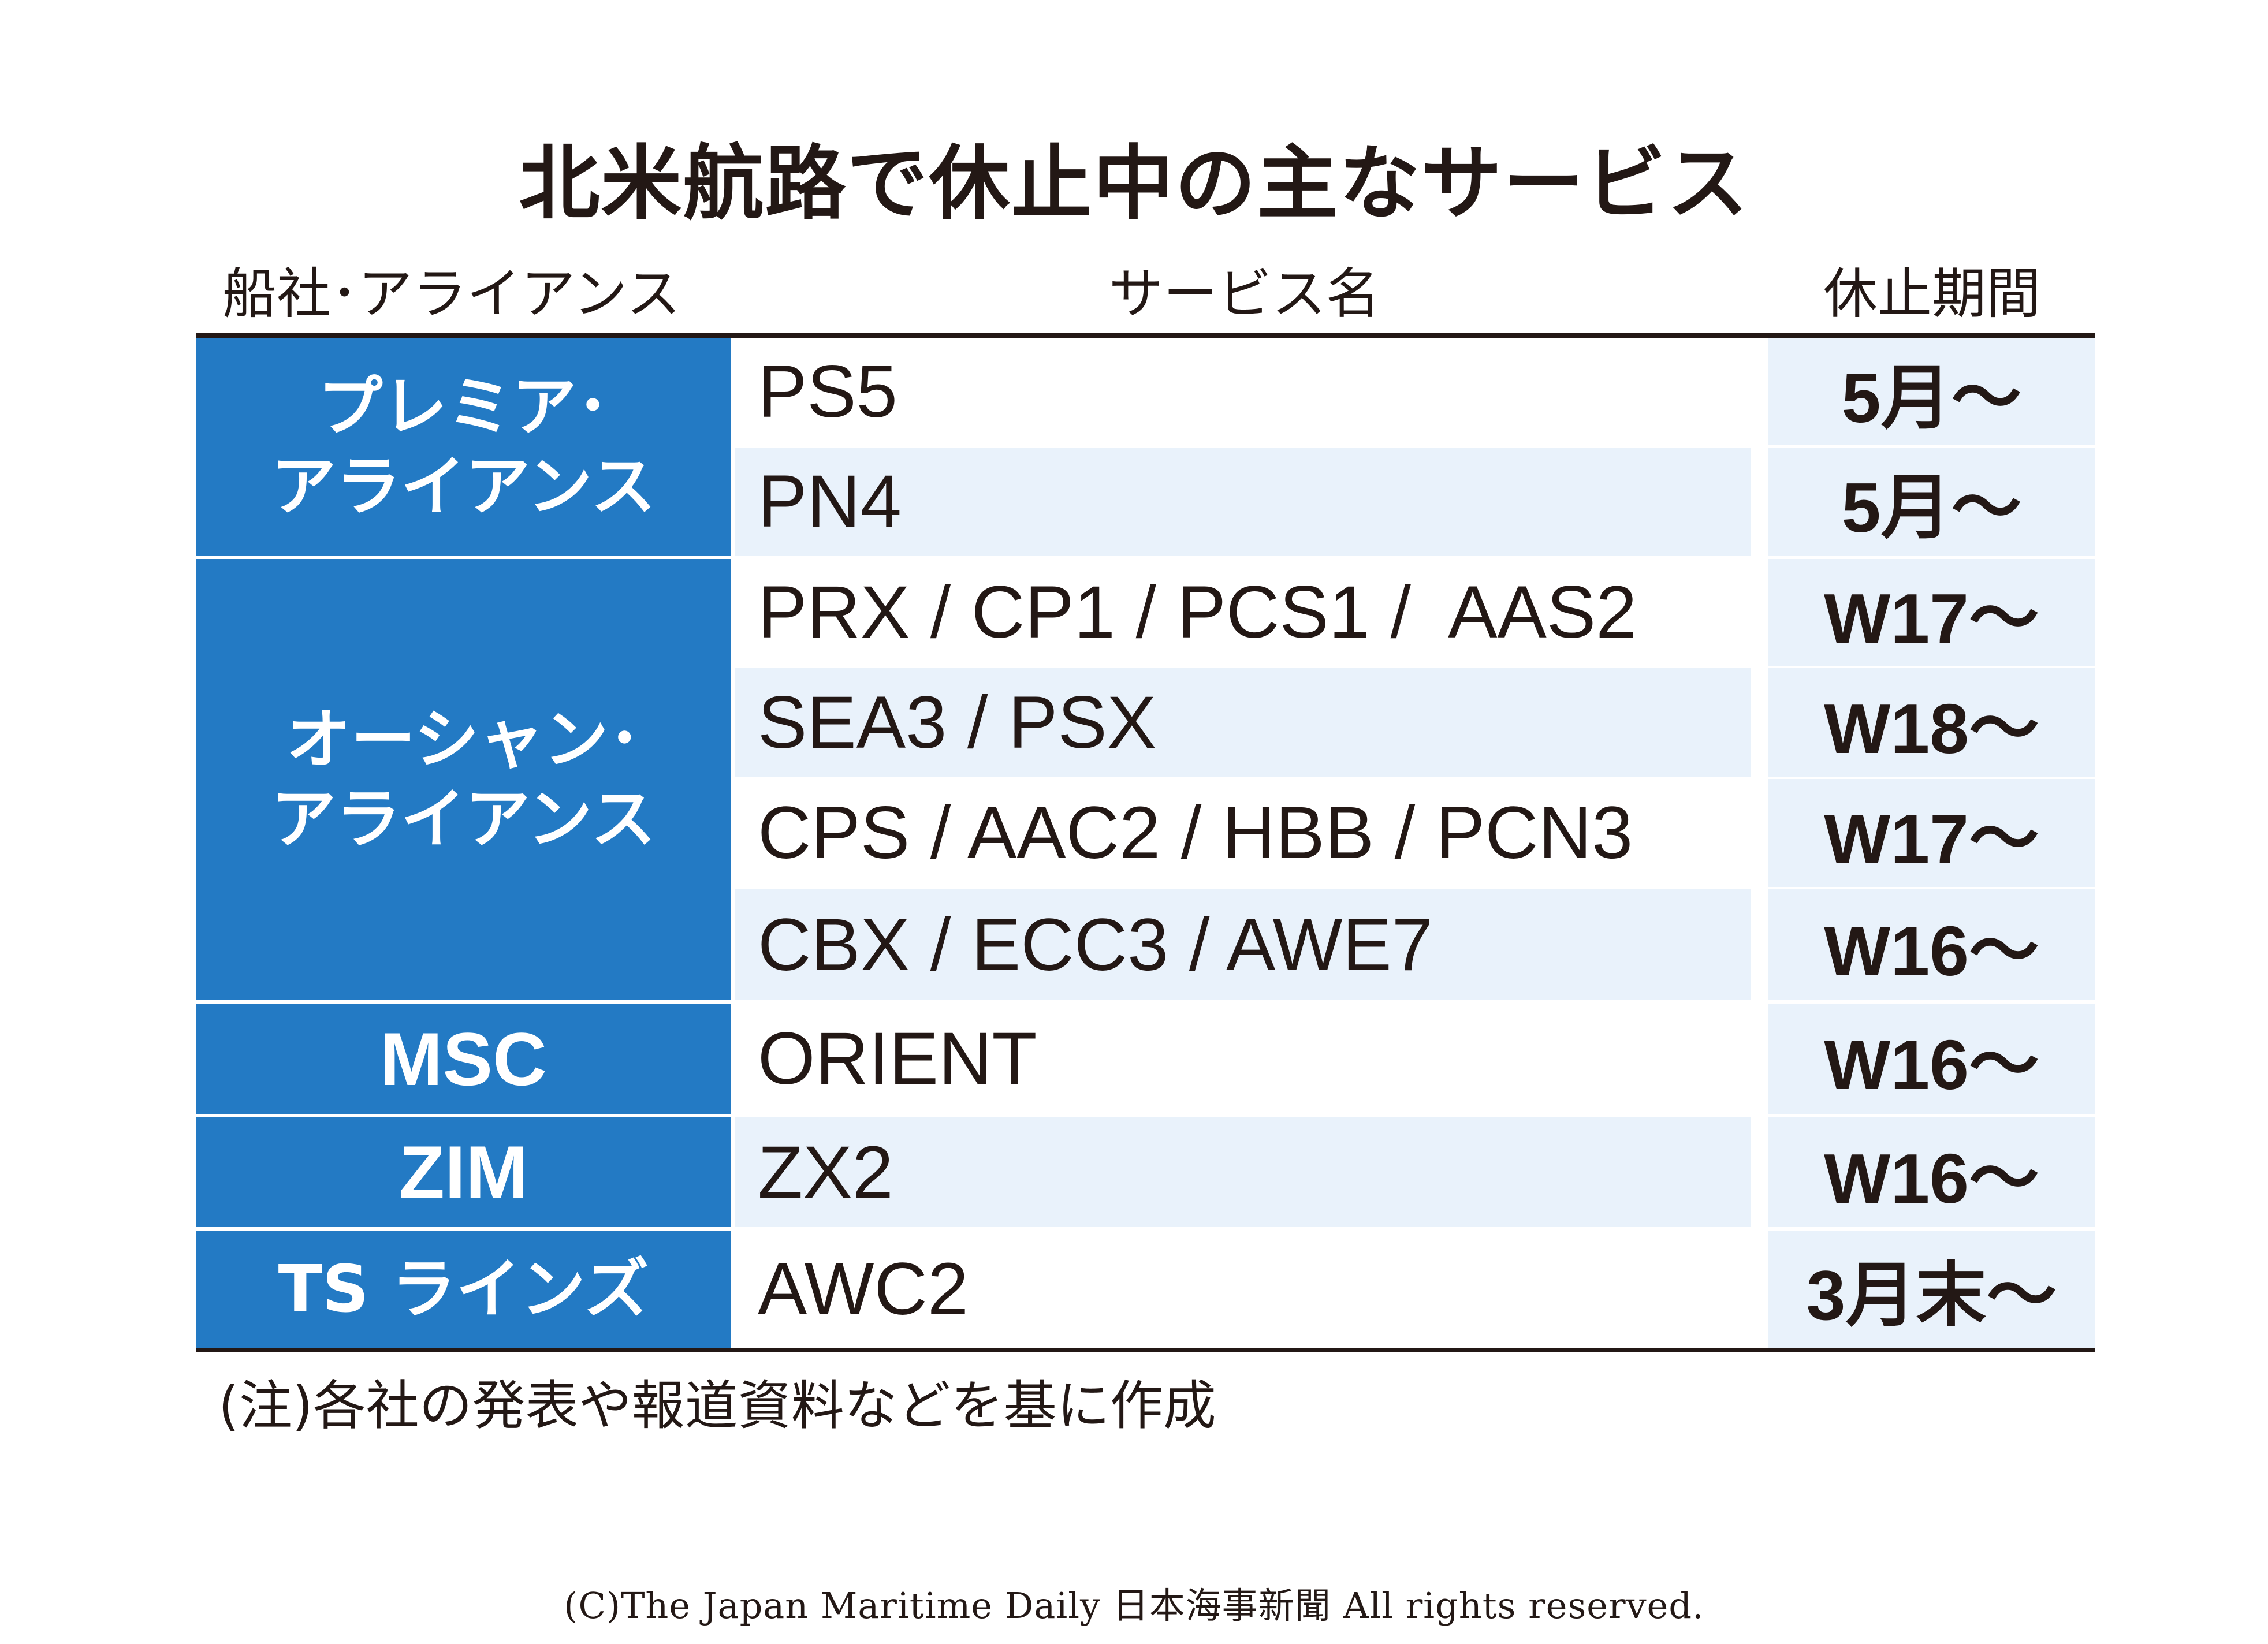  I want to click on service-cell: PS5, so click(827, 392).